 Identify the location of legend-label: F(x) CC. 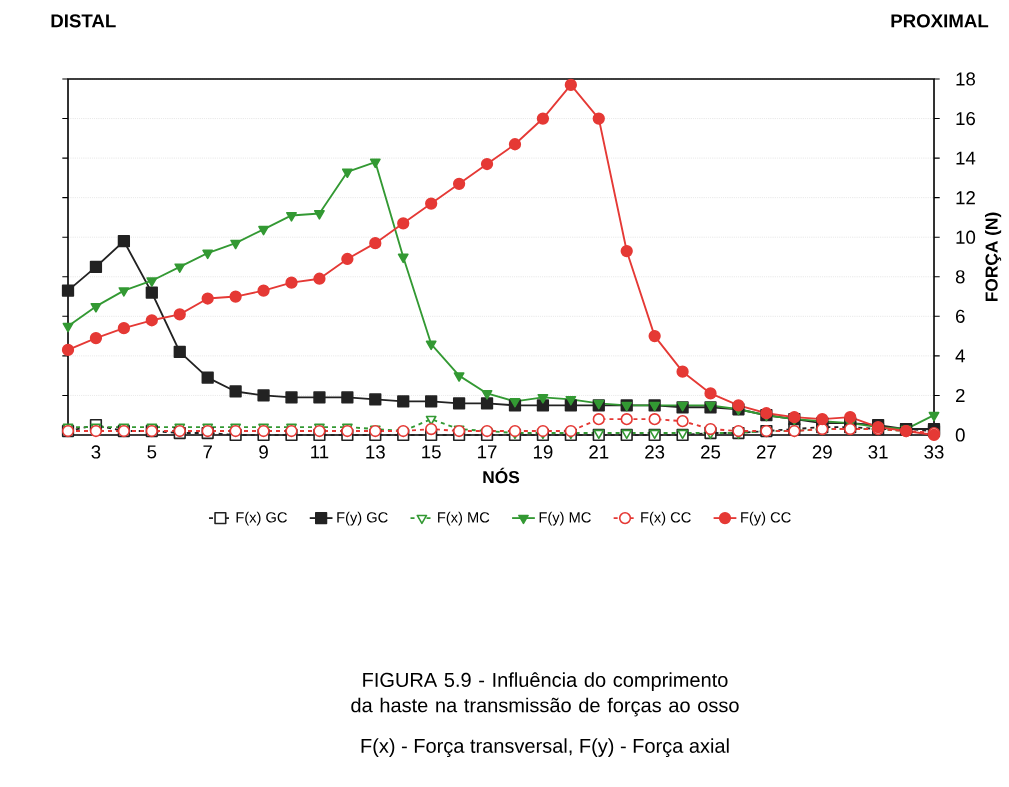
(666, 518).